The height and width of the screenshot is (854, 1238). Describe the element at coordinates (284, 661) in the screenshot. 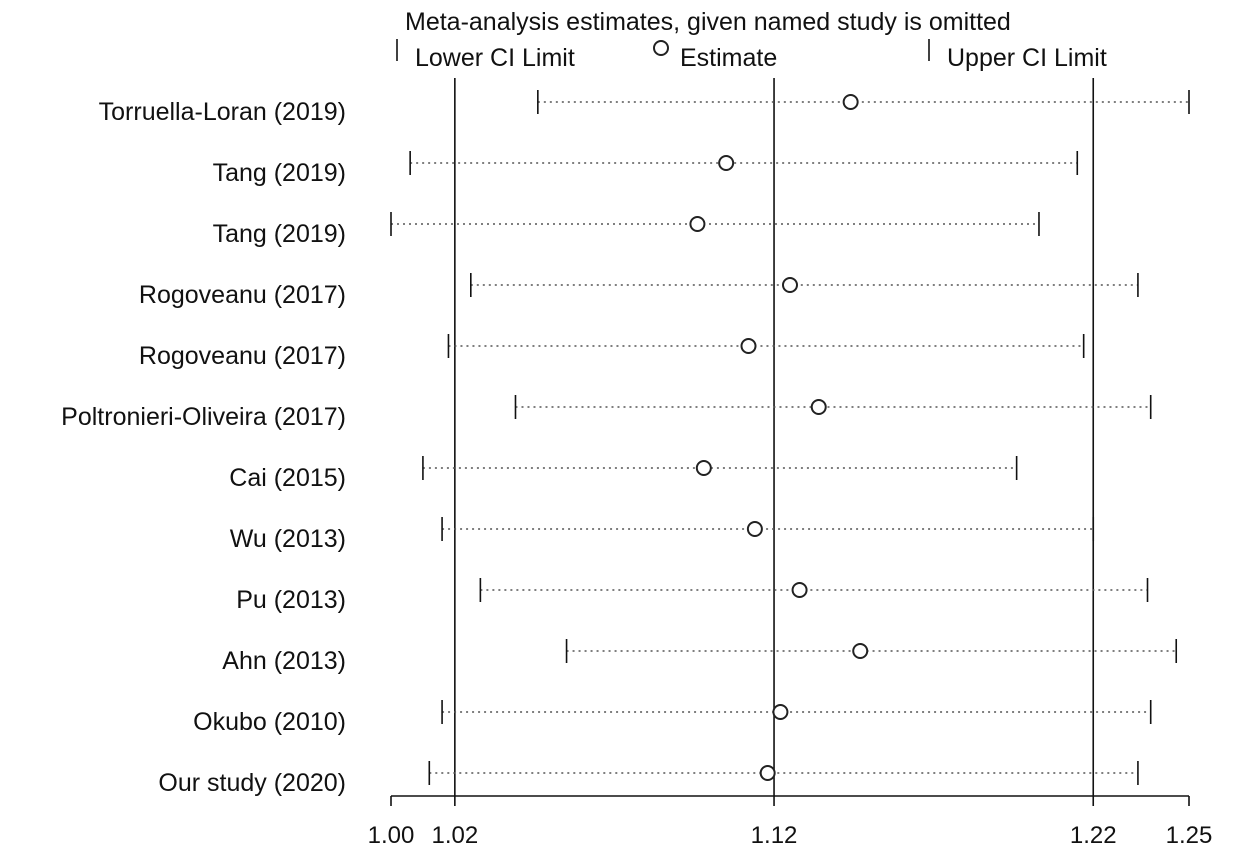

I see `study-label: Ahn (2013)` at that location.